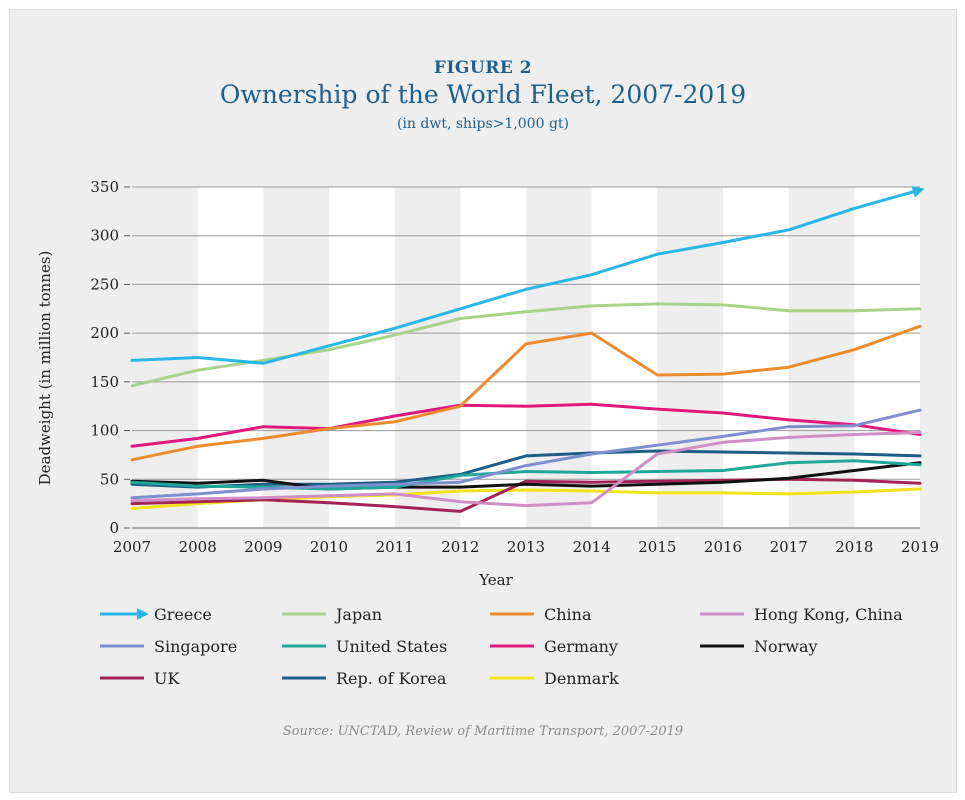 This screenshot has width=965, height=800. What do you see at coordinates (541, 614) in the screenshot?
I see `legend-item: China` at bounding box center [541, 614].